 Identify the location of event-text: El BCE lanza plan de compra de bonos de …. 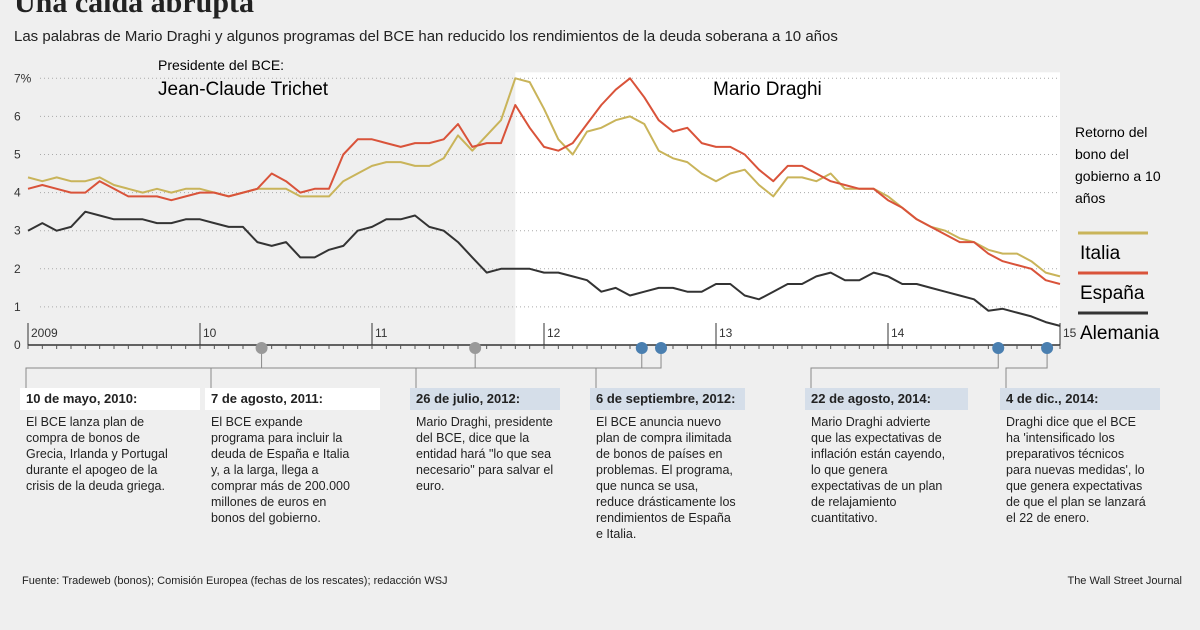
(97, 454).